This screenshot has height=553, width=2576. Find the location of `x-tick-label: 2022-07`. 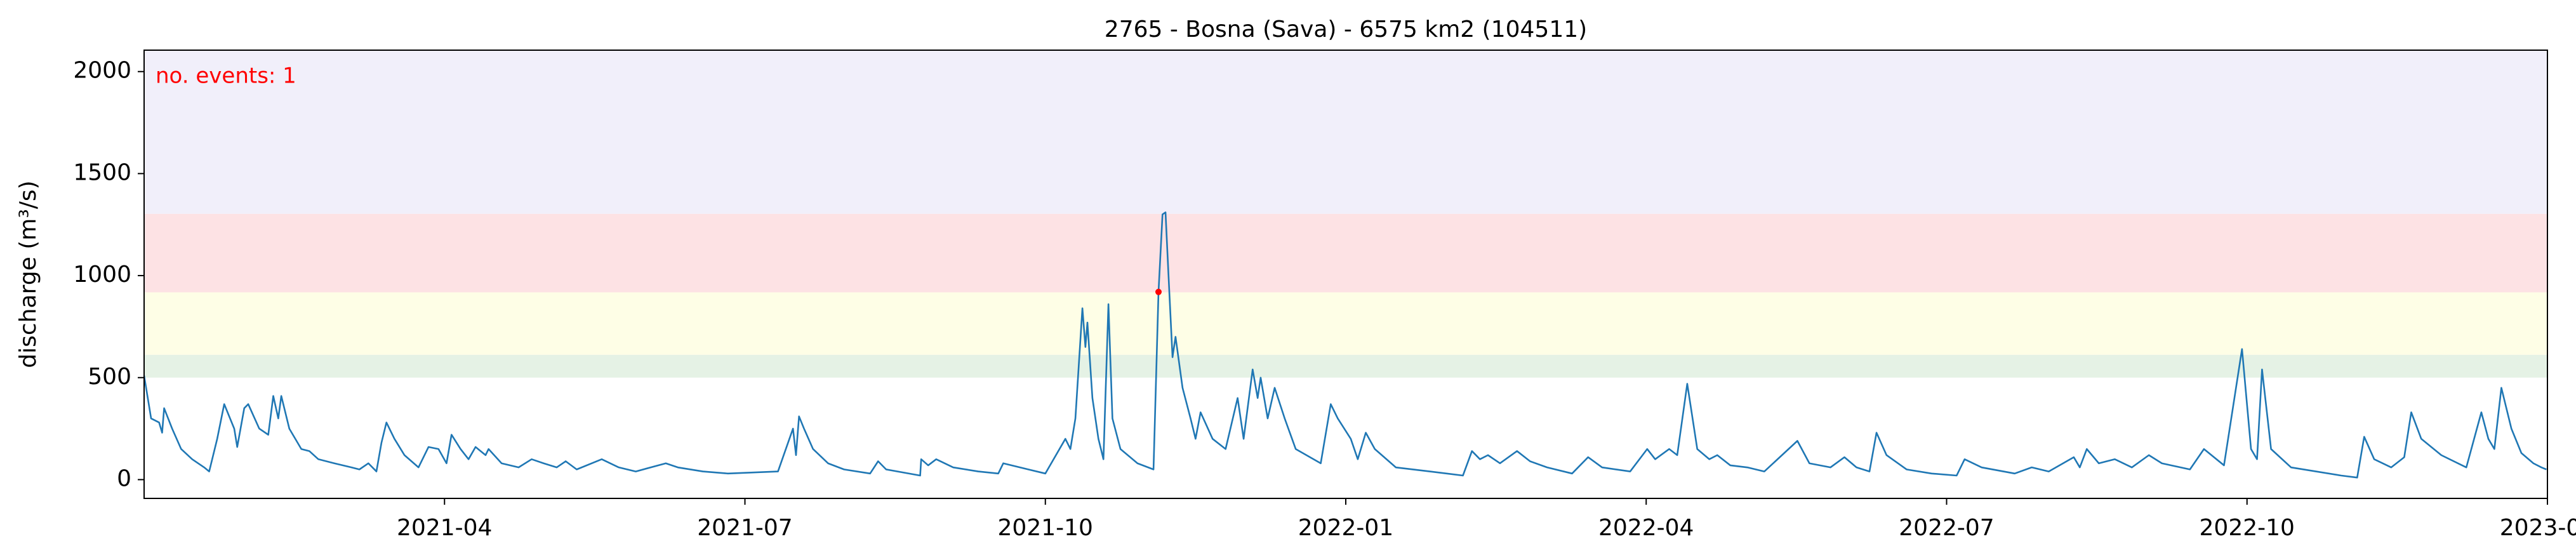

x-tick-label: 2022-07 is located at coordinates (1946, 528).